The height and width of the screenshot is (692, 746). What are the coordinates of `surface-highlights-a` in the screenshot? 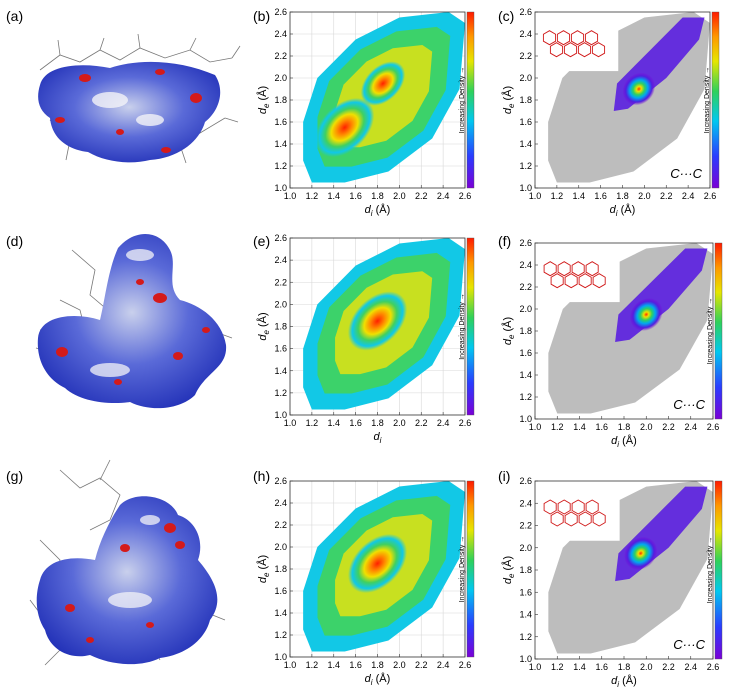 It's located at (128, 109).